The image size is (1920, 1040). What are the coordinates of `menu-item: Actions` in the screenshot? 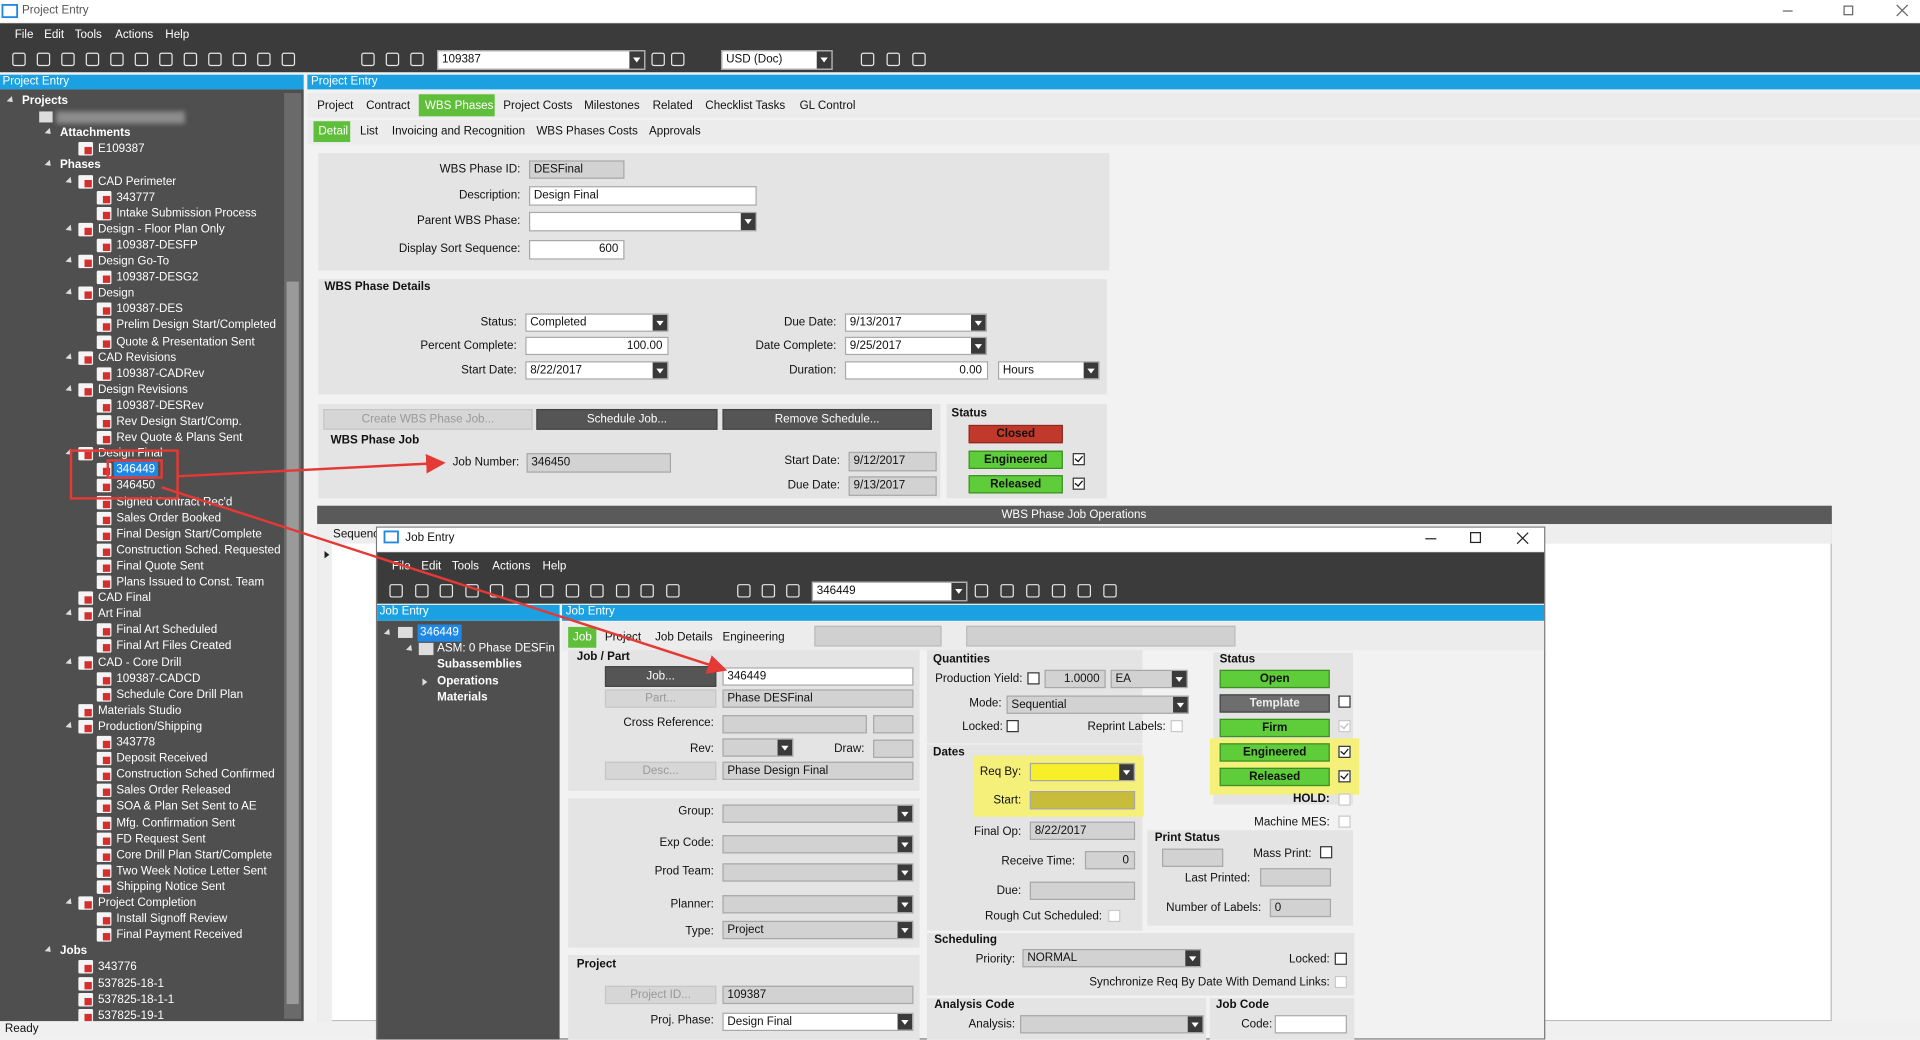 It's located at (134, 35).